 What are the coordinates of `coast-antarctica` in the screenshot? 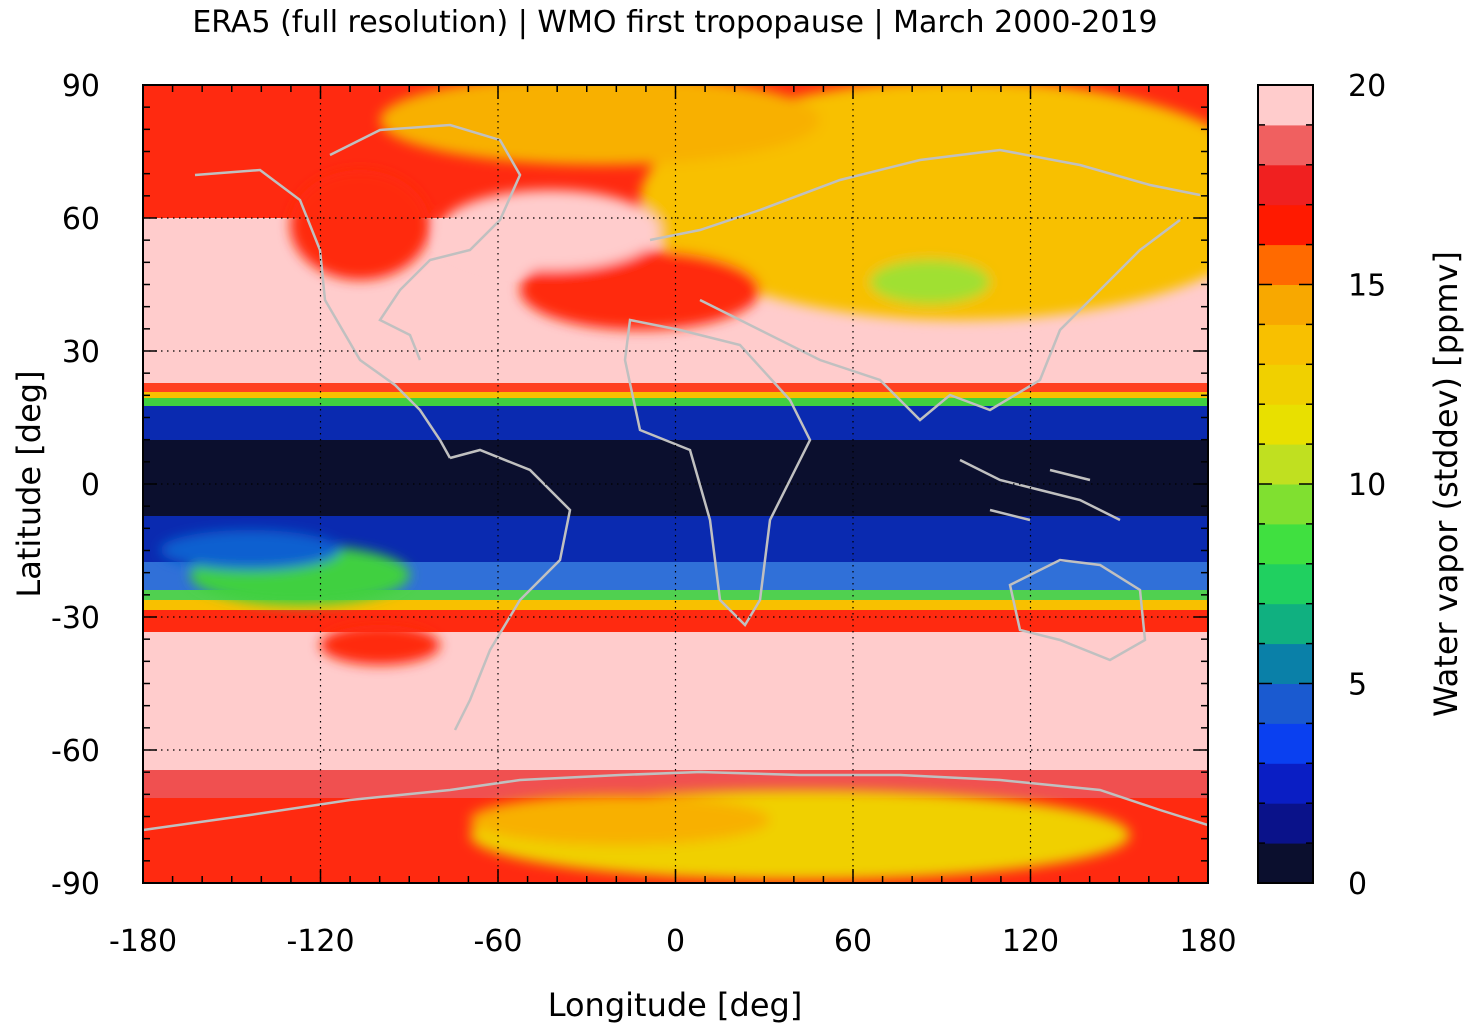 It's located at (675, 801).